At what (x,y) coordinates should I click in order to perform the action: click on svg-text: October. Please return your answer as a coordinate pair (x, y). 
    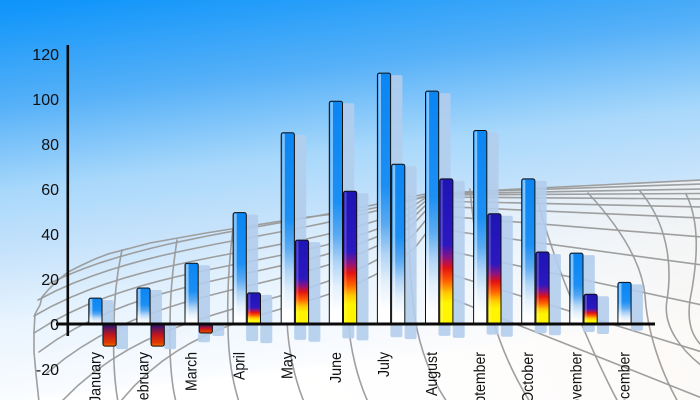
    Looking at the image, I should click on (528, 375).